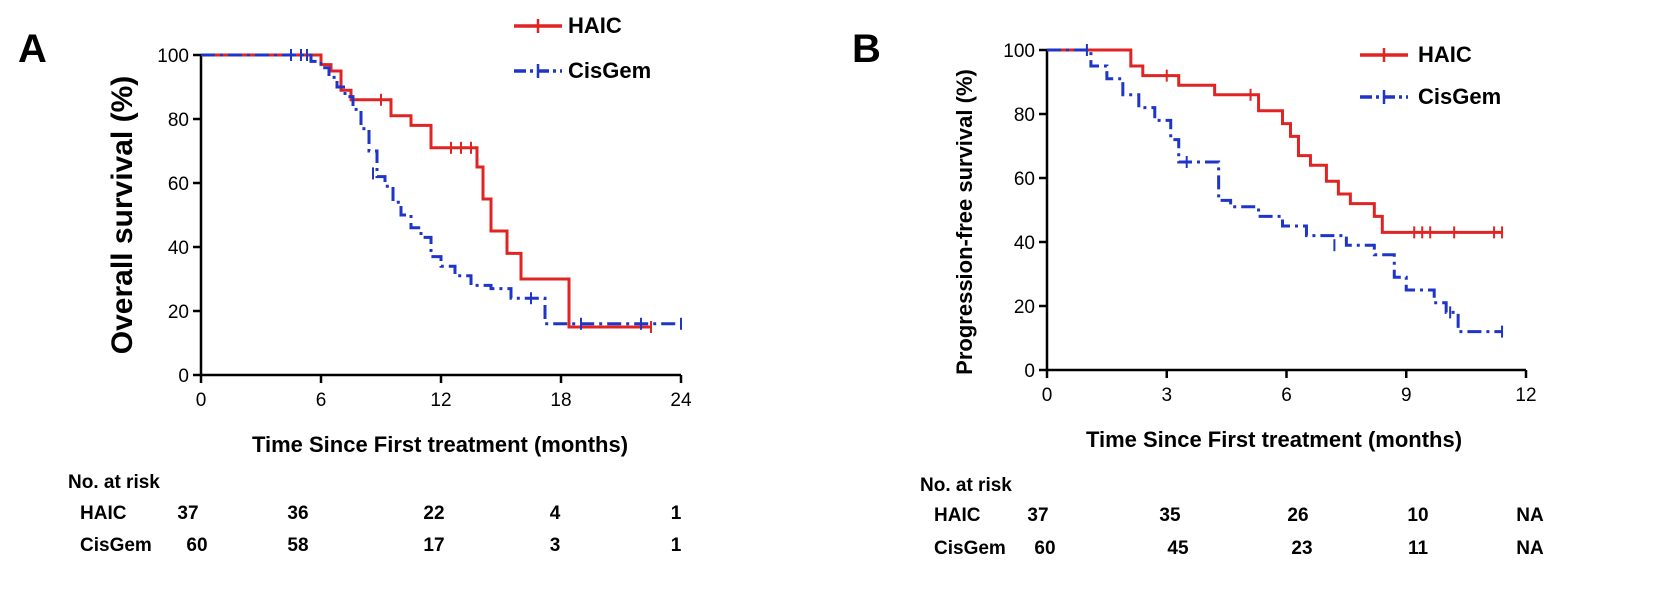  What do you see at coordinates (1178, 548) in the screenshot?
I see `panel-b-risk-cisgem-t3: 45` at bounding box center [1178, 548].